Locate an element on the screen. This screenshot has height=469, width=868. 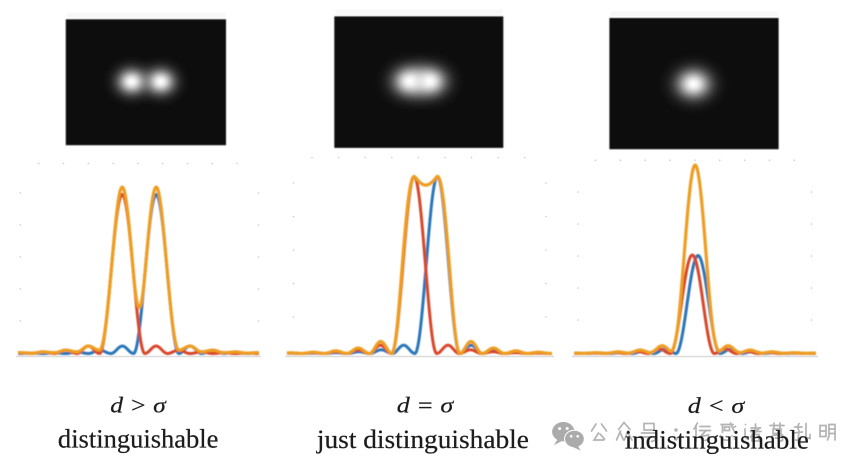
svg-text: just distinguishable is located at coordinates (422, 439).